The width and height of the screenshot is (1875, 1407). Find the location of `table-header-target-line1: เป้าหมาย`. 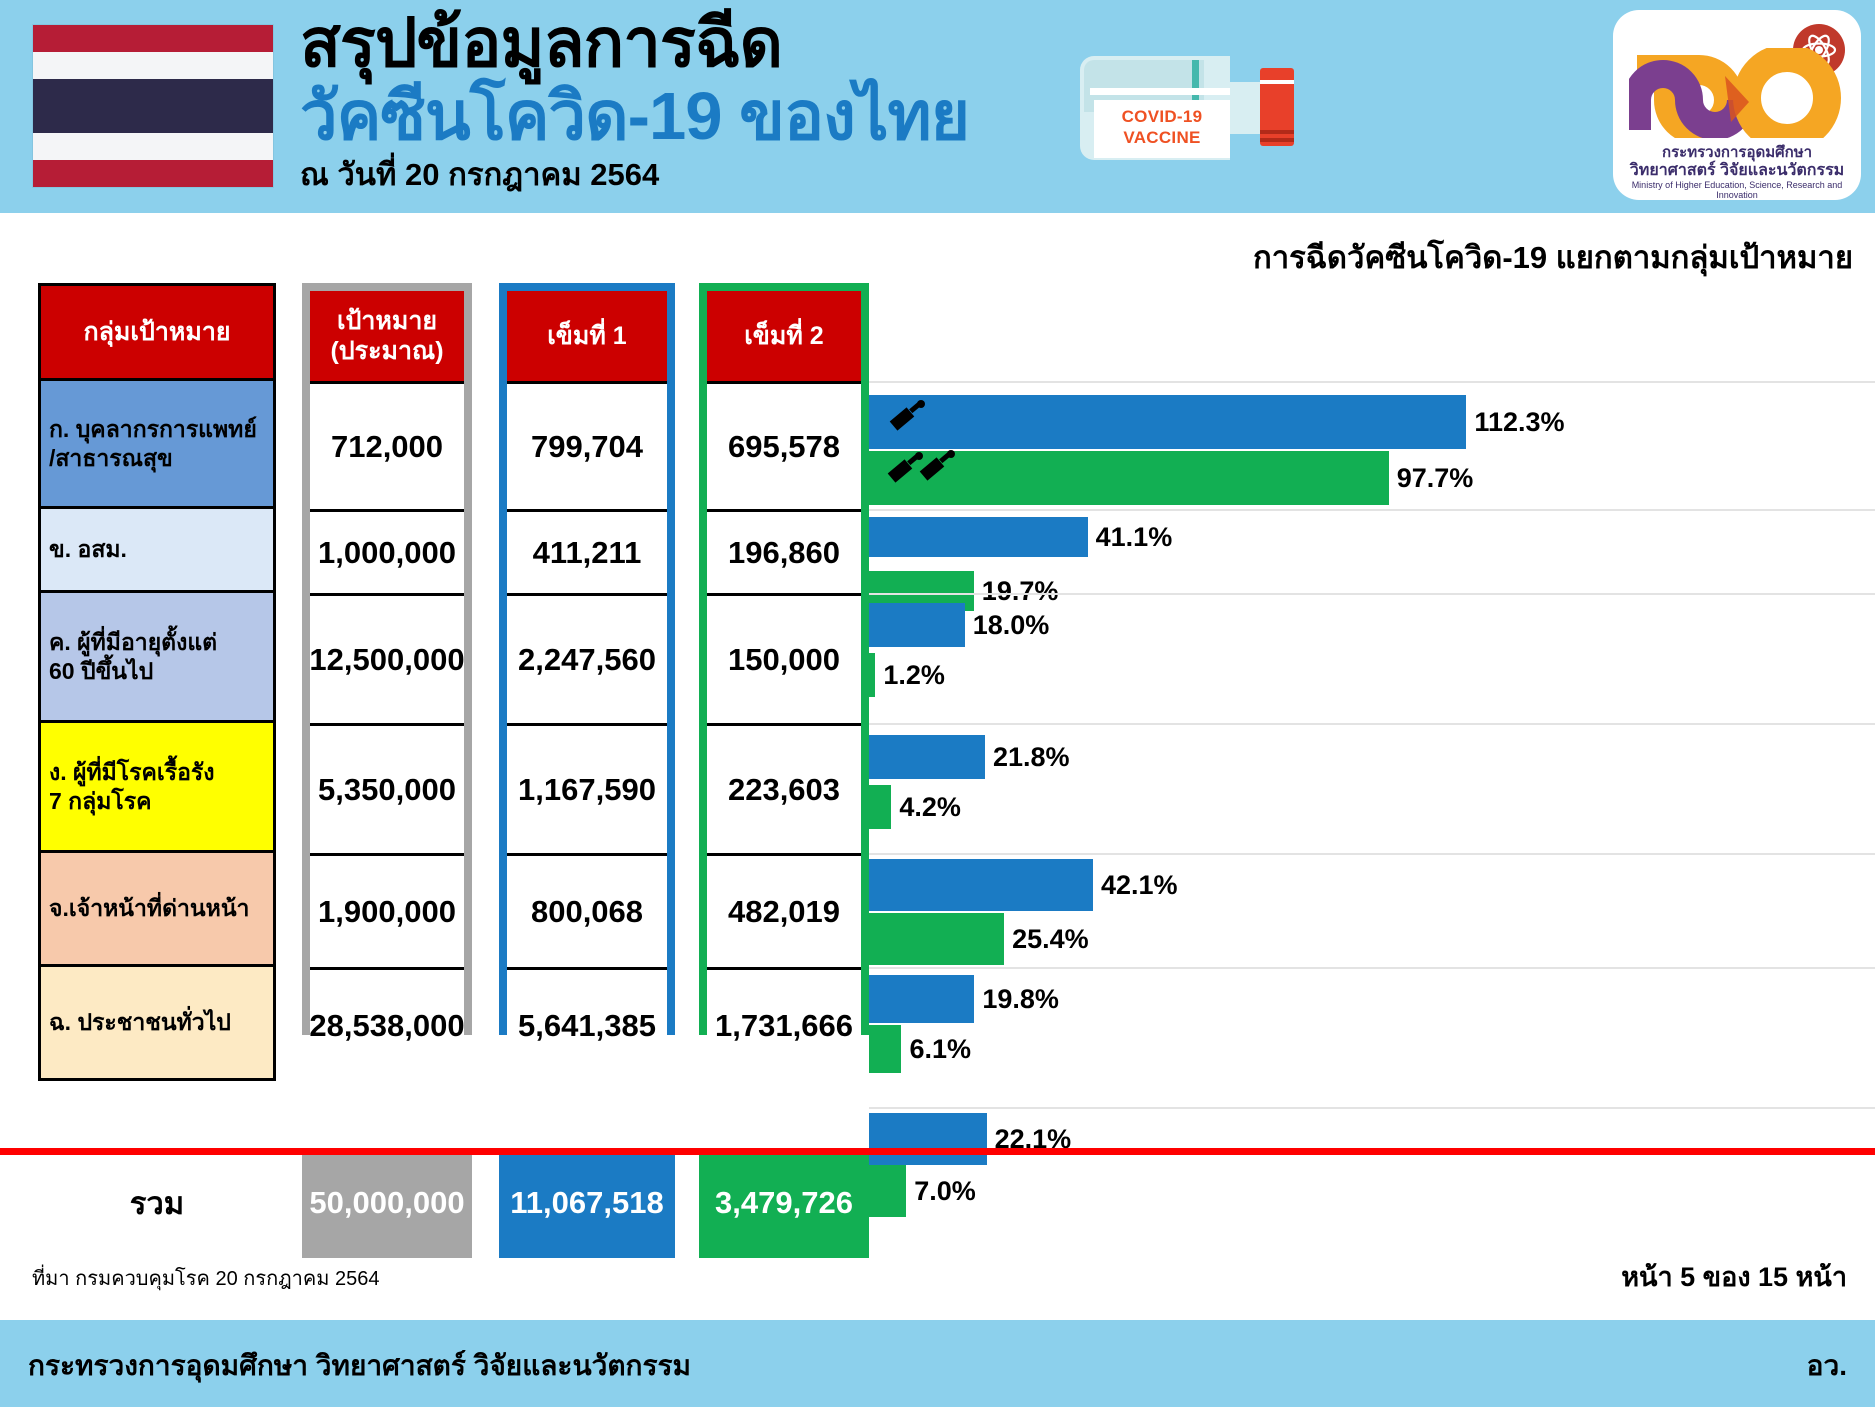

table-header-target-line1: เป้าหมาย is located at coordinates (387, 321).